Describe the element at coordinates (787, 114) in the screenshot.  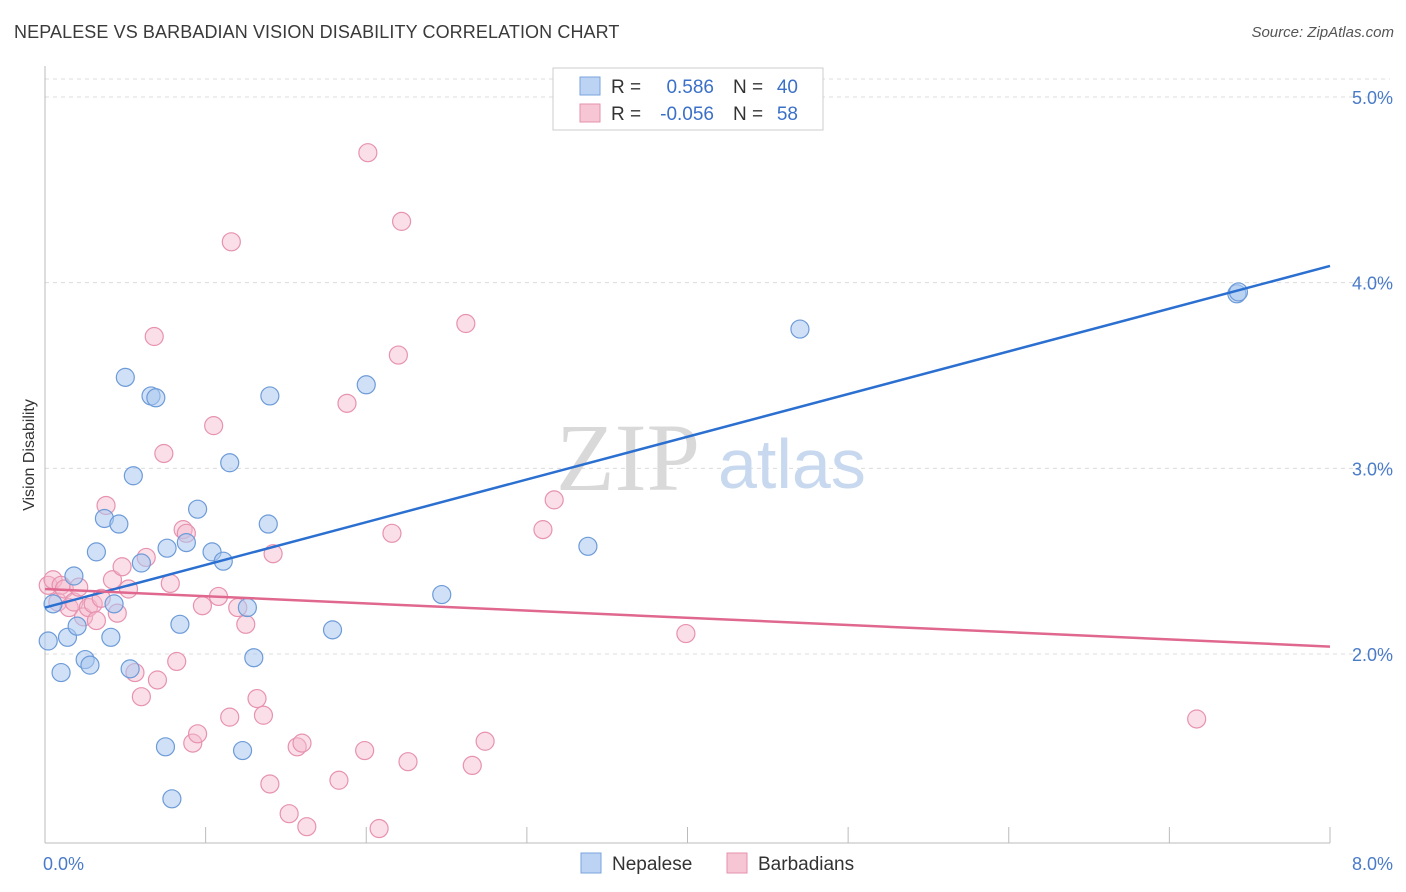
I see `legend-n-value-2: 58` at that location.